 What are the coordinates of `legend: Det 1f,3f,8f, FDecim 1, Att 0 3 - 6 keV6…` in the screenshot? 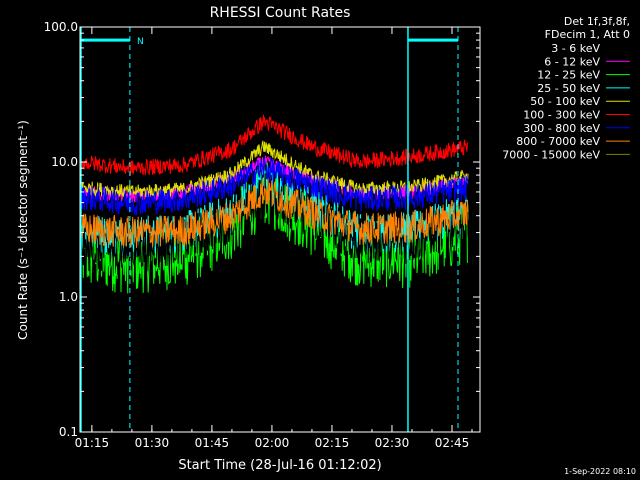 It's located at (566, 88).